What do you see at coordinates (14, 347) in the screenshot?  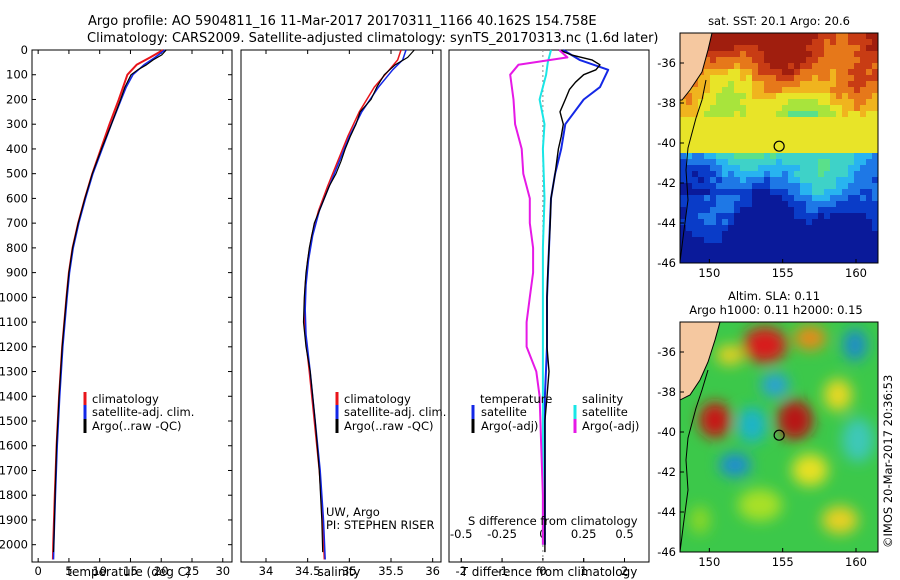 I see `y-tick-label: 1200` at bounding box center [14, 347].